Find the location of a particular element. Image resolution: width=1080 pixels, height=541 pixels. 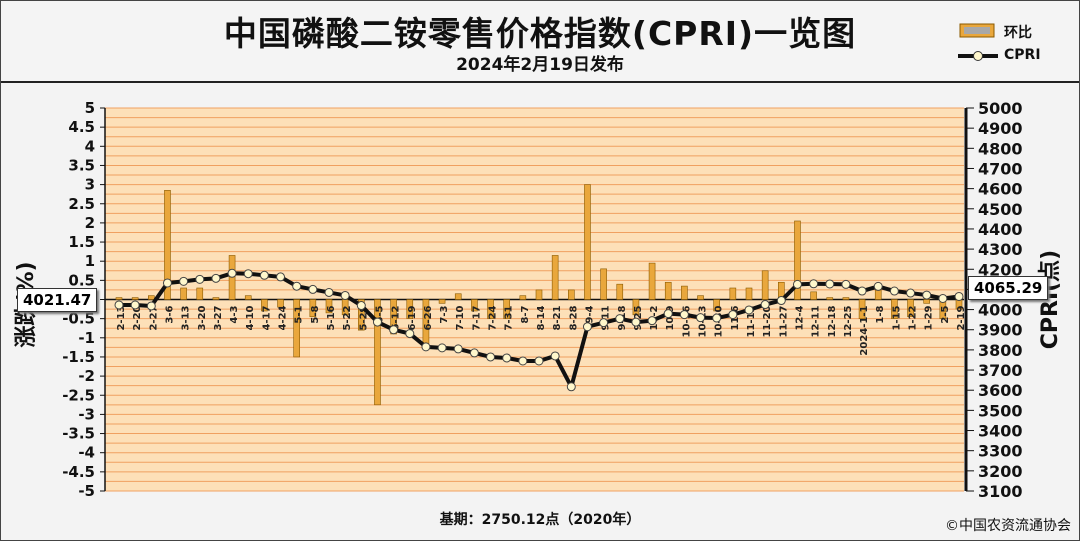

category-label: 4-24 is located at coordinates (283, 317).